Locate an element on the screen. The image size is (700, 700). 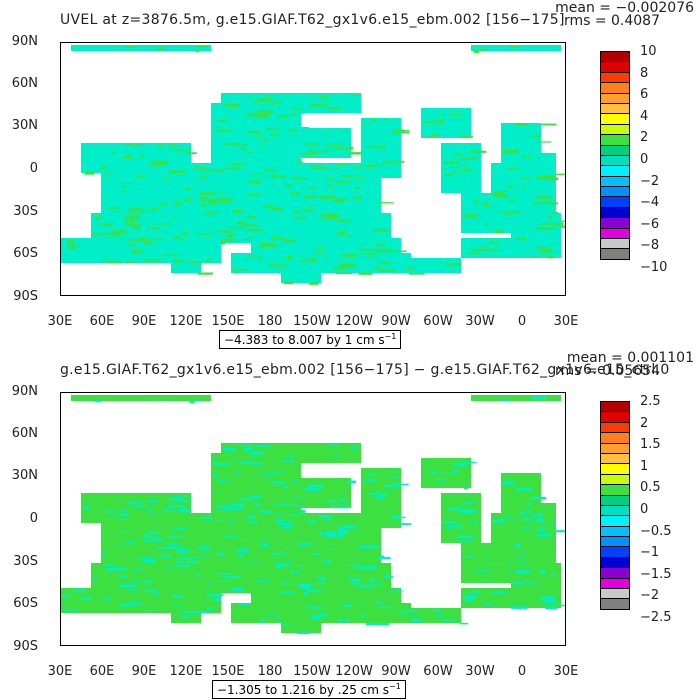
lon-label: 90E is located at coordinates (144, 671).